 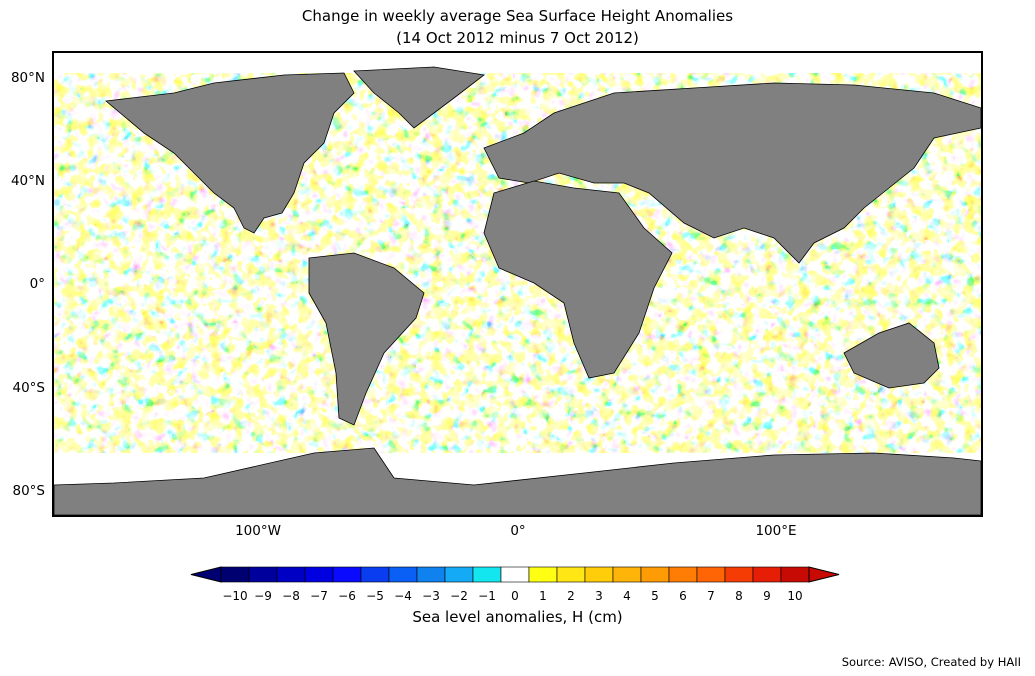 I want to click on colorbar-tick-label: 8, so click(x=739, y=596).